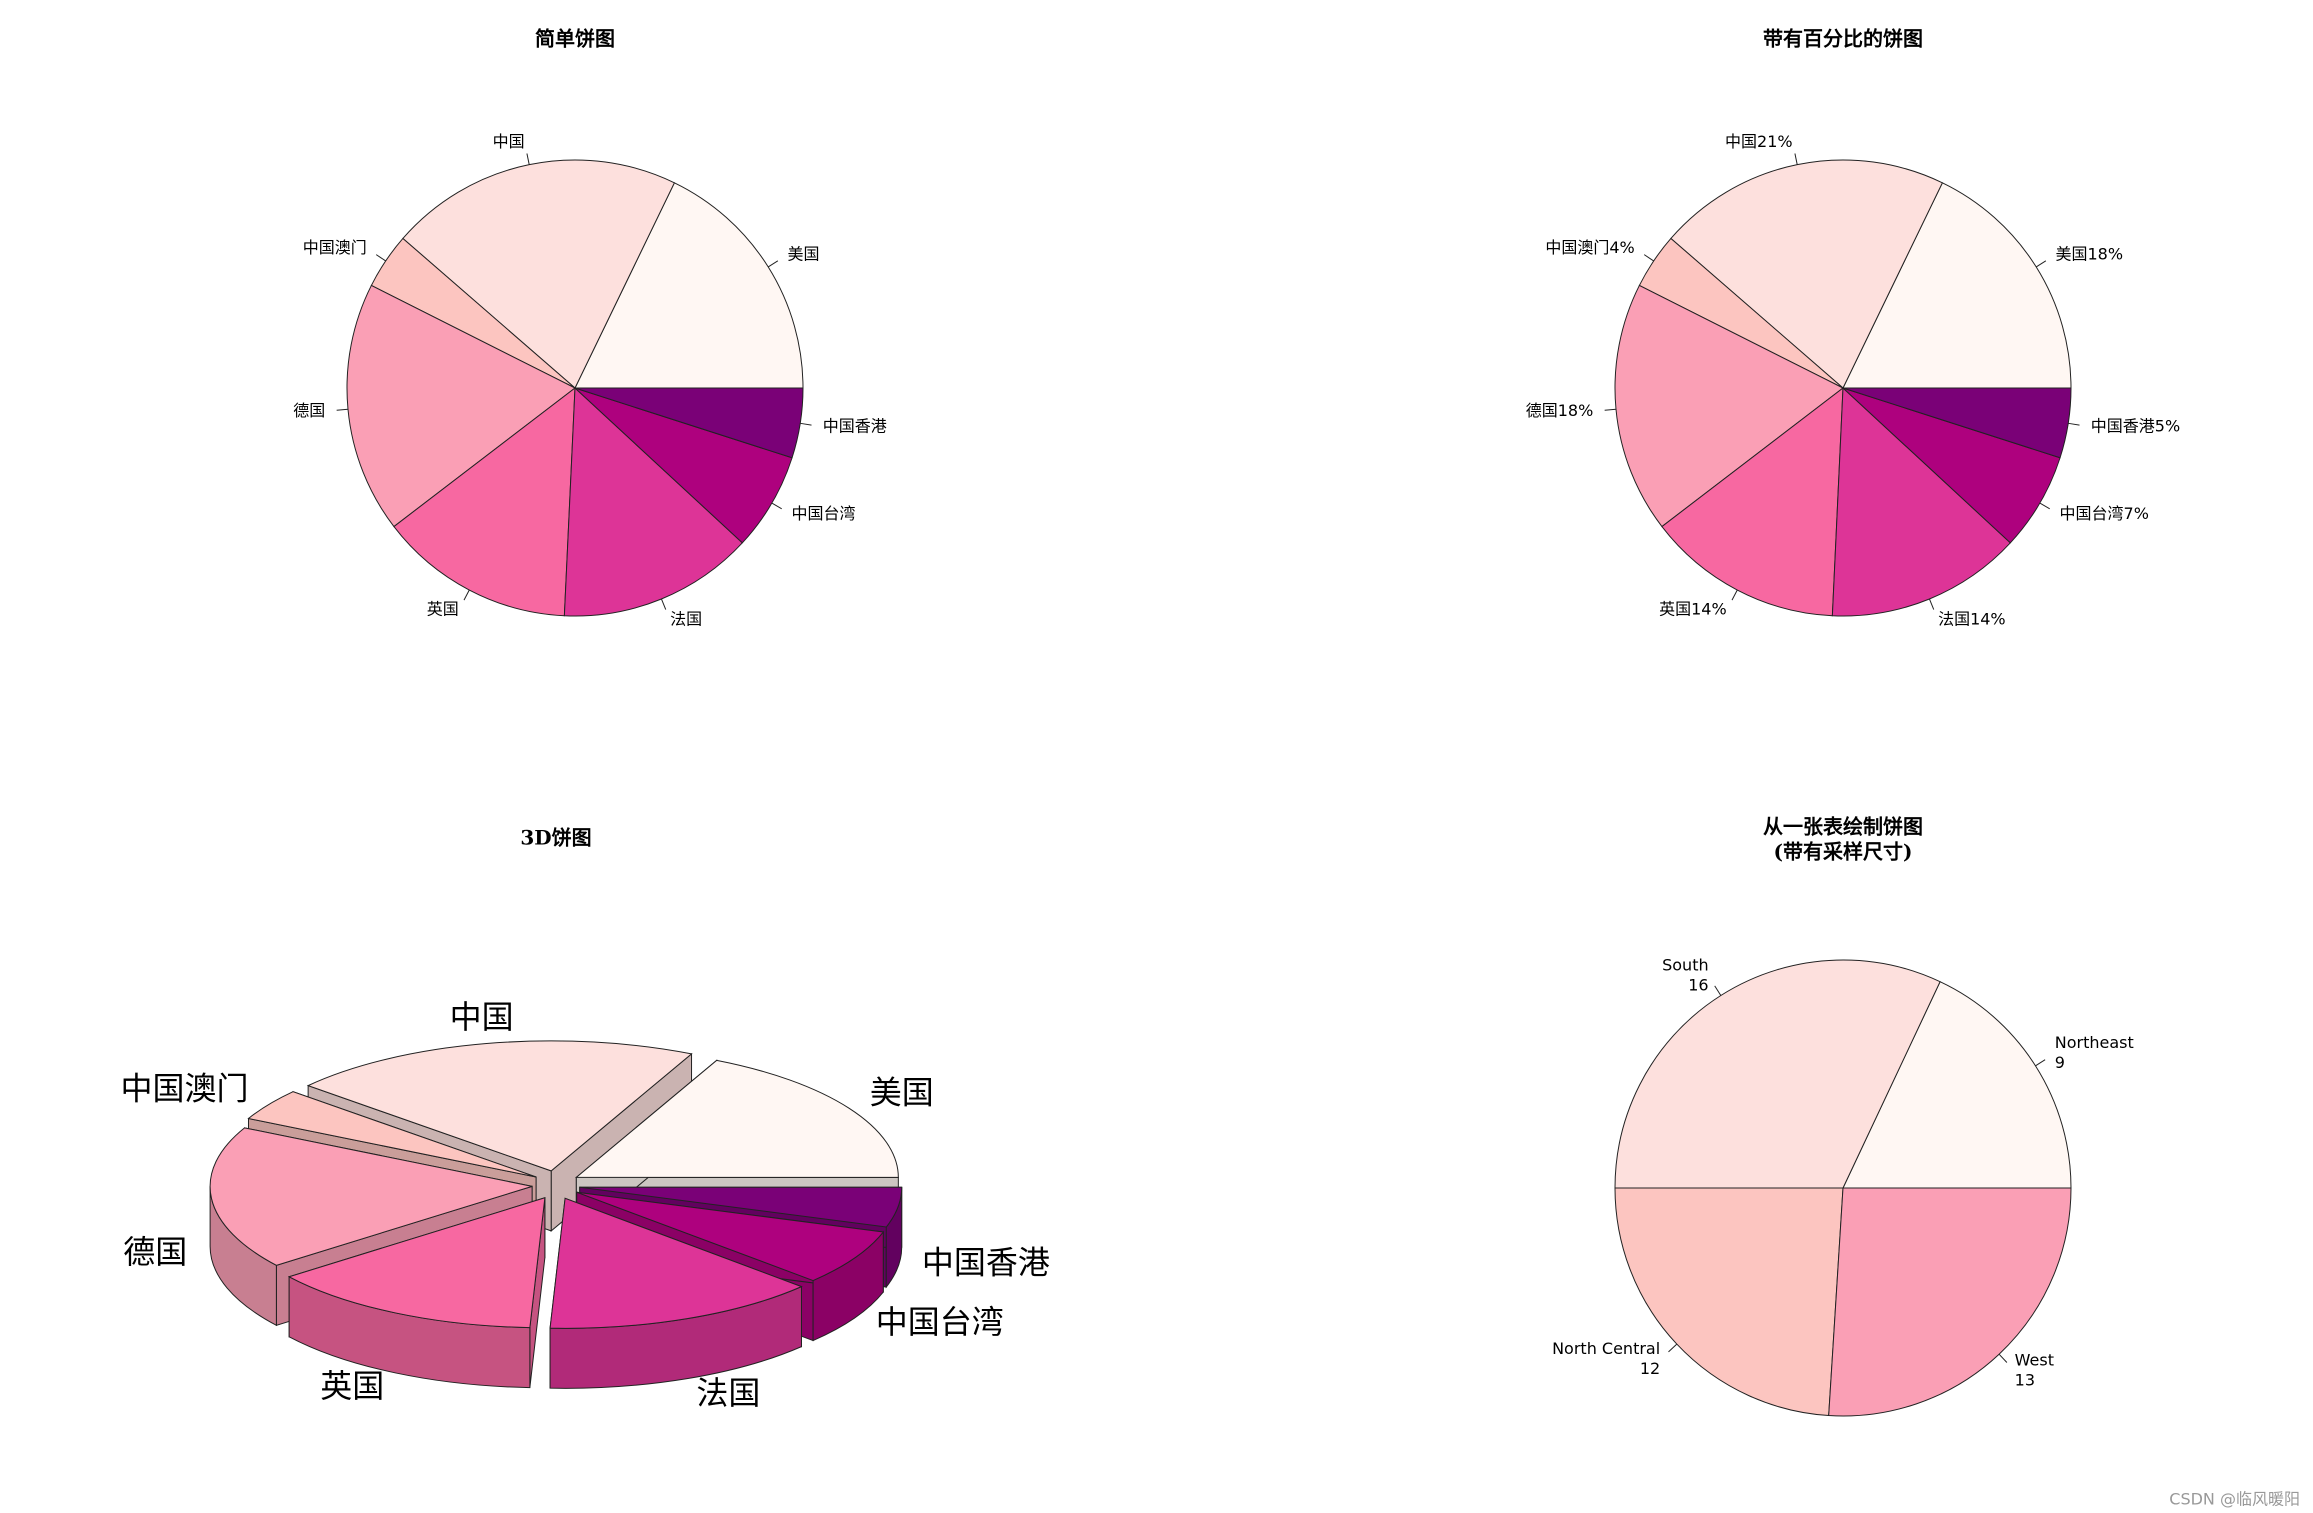  I want to click on chart-title: 从一张表绘制饼图, so click(1843, 827).